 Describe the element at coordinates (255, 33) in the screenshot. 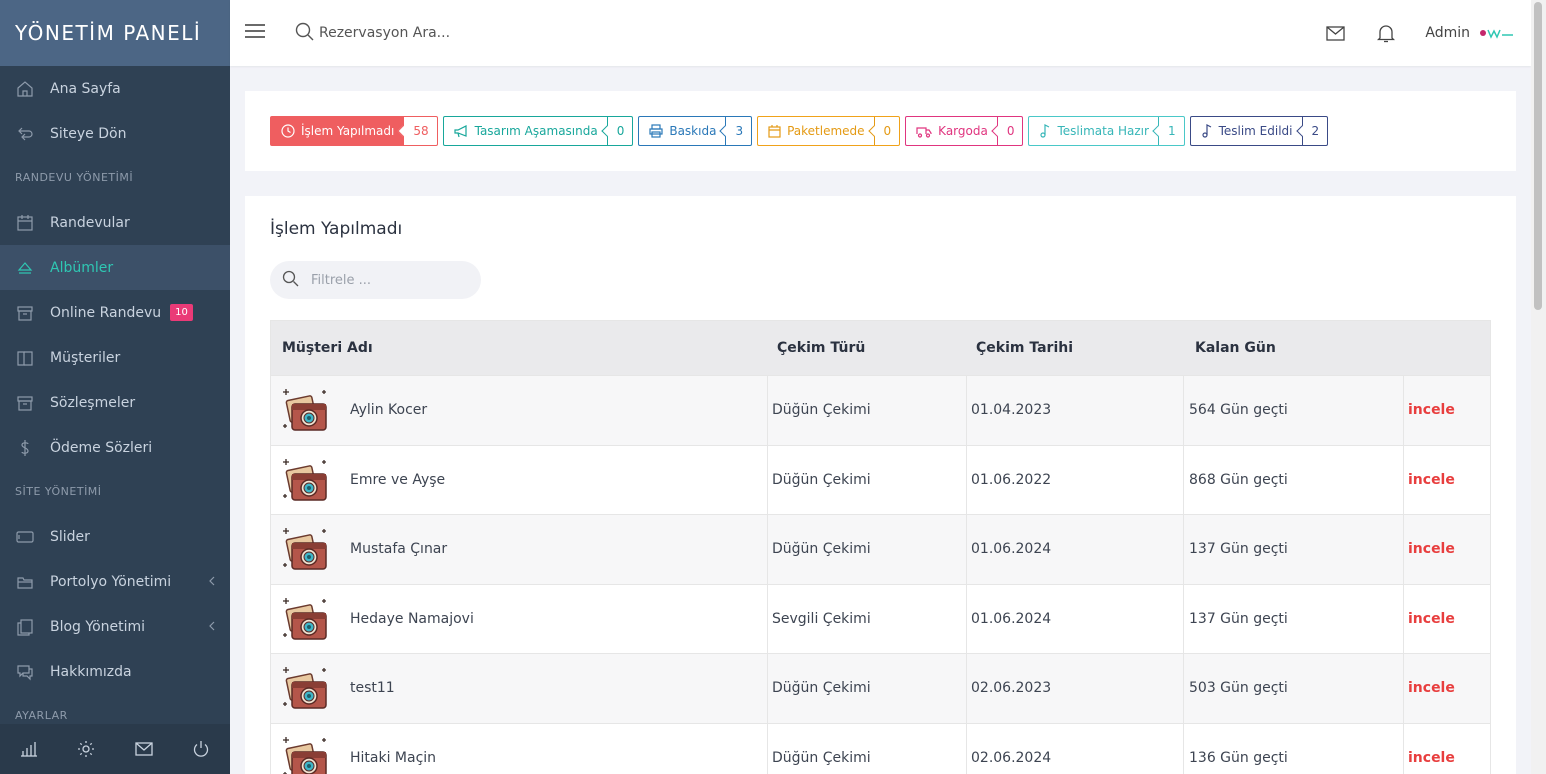

I see `hamburger-menu-icon` at that location.